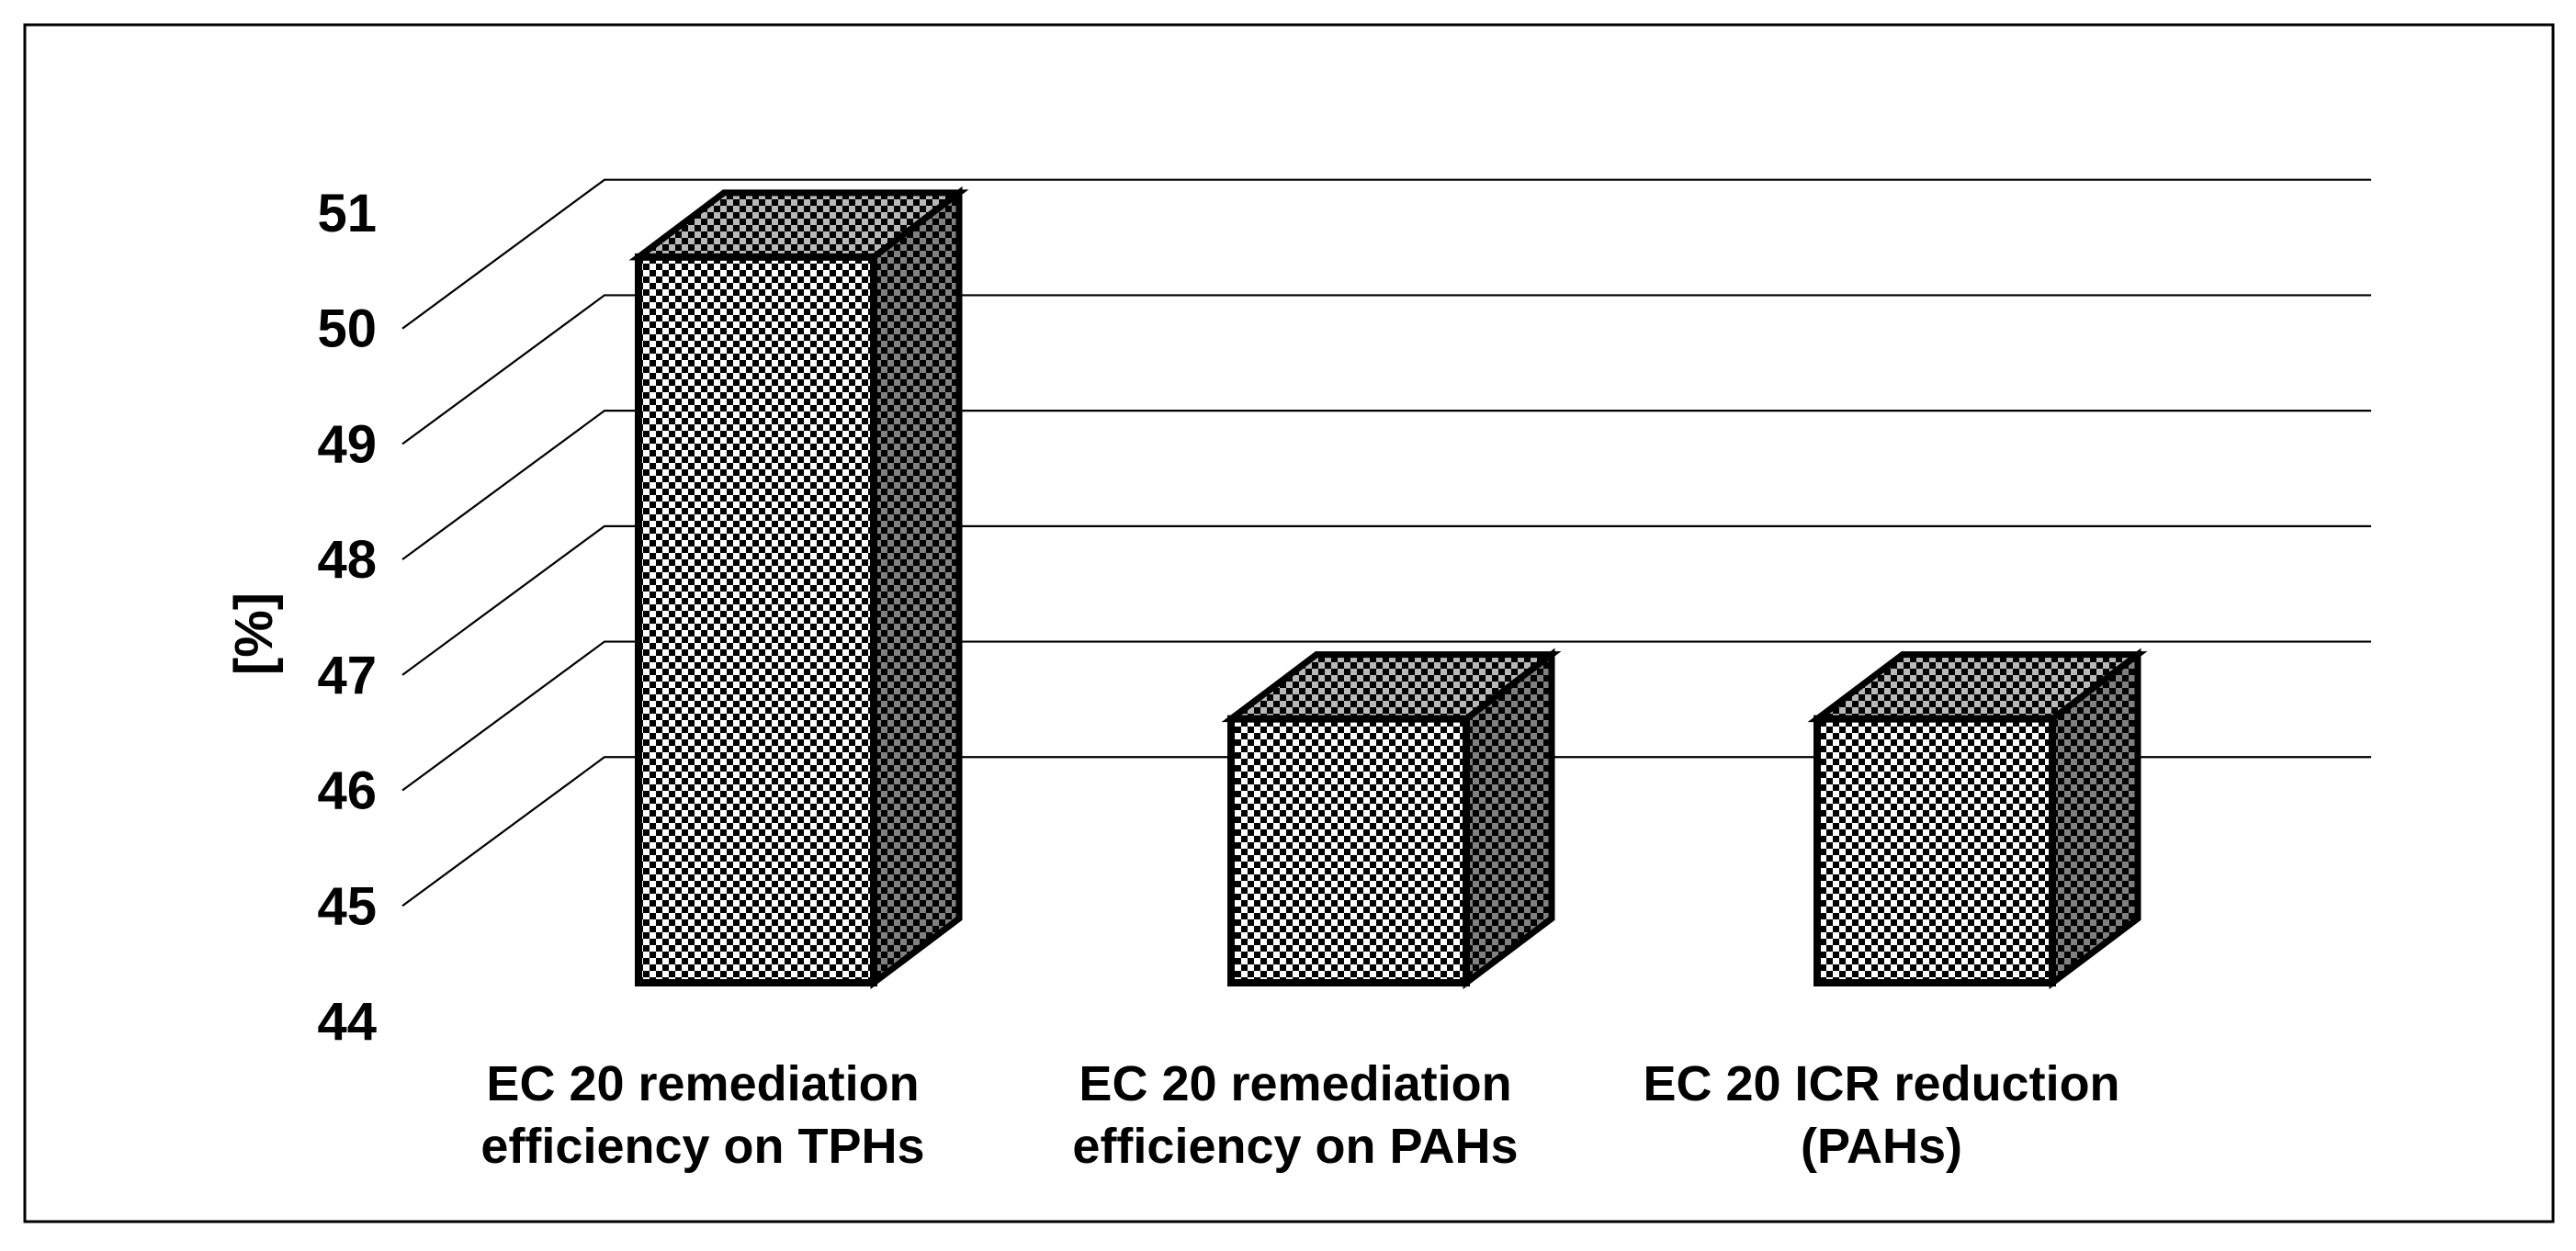 The width and height of the screenshot is (2576, 1251). What do you see at coordinates (347, 1022) in the screenshot?
I see `y-tick-label-44: 44` at bounding box center [347, 1022].